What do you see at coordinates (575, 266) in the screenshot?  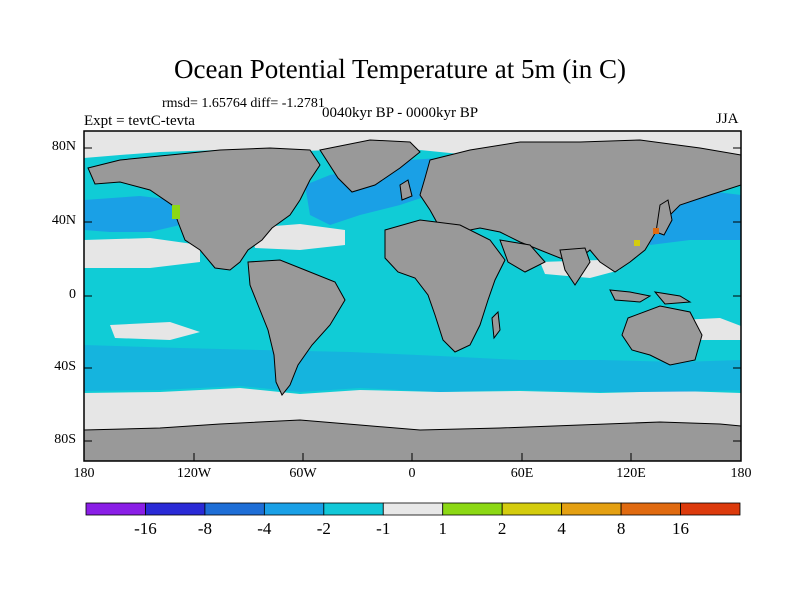 I see `india` at bounding box center [575, 266].